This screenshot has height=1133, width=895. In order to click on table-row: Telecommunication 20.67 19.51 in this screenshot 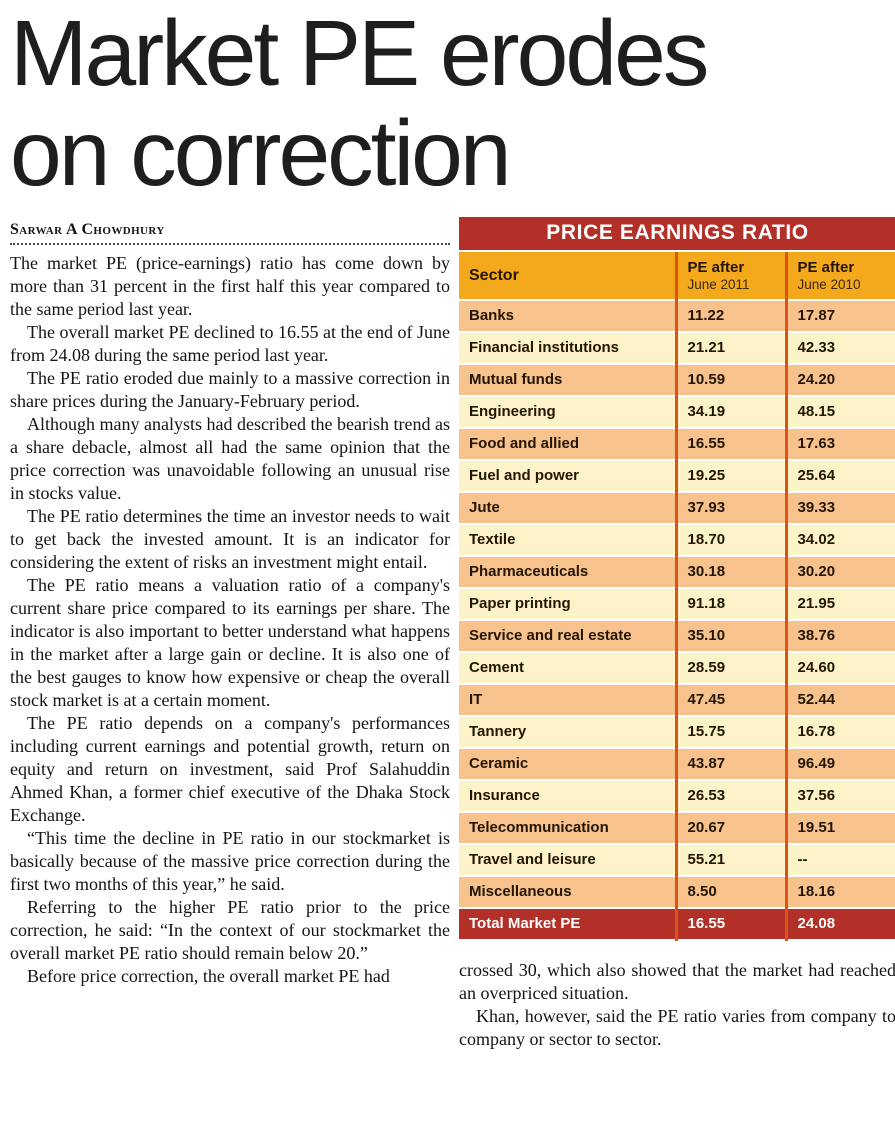, I will do `click(677, 828)`.